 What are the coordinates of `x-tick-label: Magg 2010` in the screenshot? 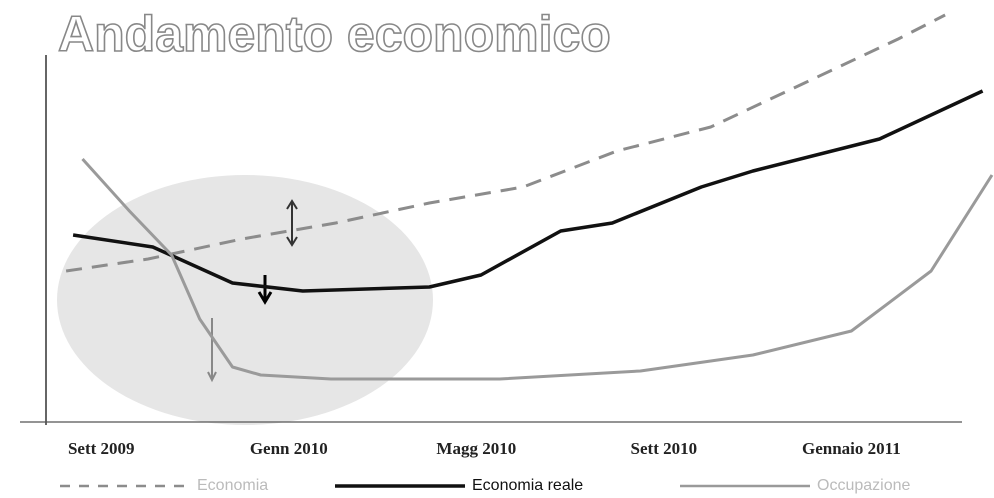 It's located at (476, 448).